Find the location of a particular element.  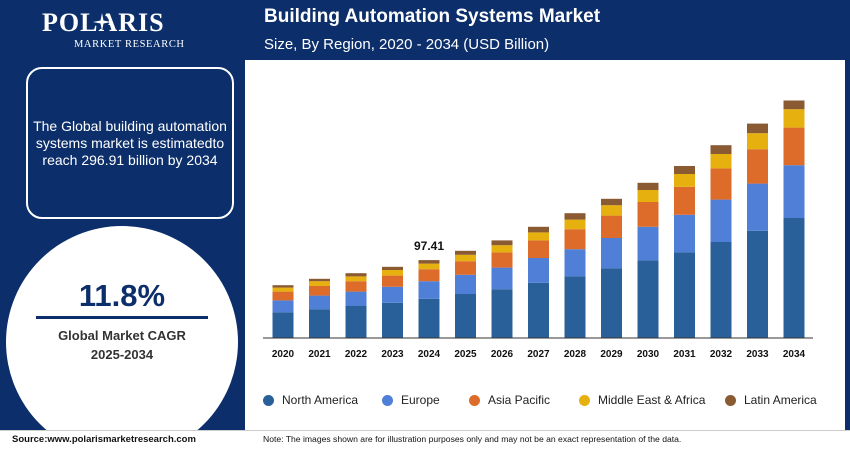

bar-segment-2025-asia-pacific is located at coordinates (465, 268).